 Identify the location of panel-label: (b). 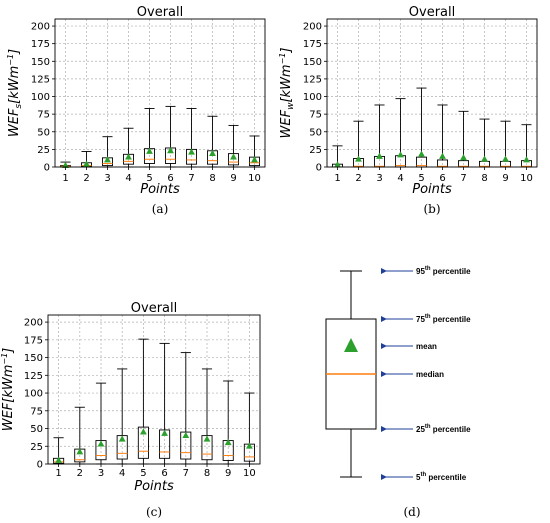
(431, 209).